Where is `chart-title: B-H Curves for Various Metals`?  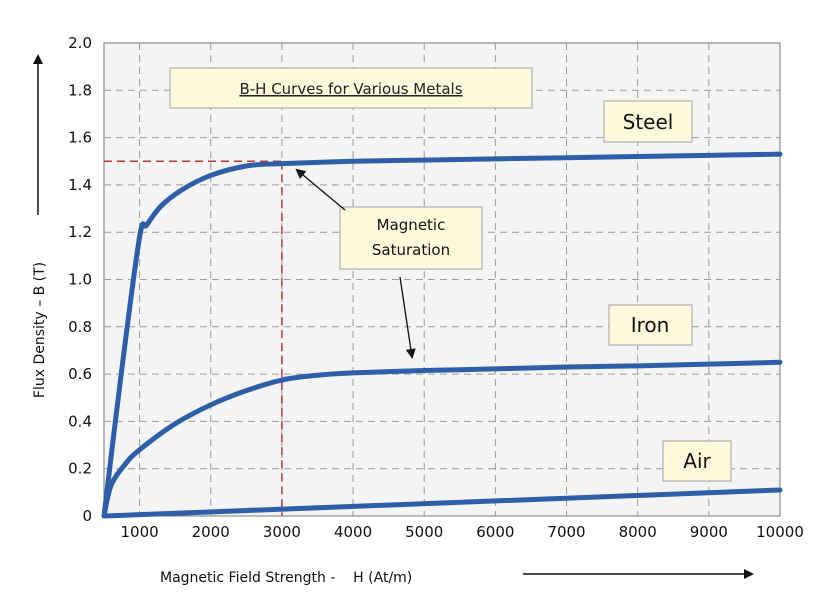
chart-title: B-H Curves for Various Metals is located at coordinates (350, 89).